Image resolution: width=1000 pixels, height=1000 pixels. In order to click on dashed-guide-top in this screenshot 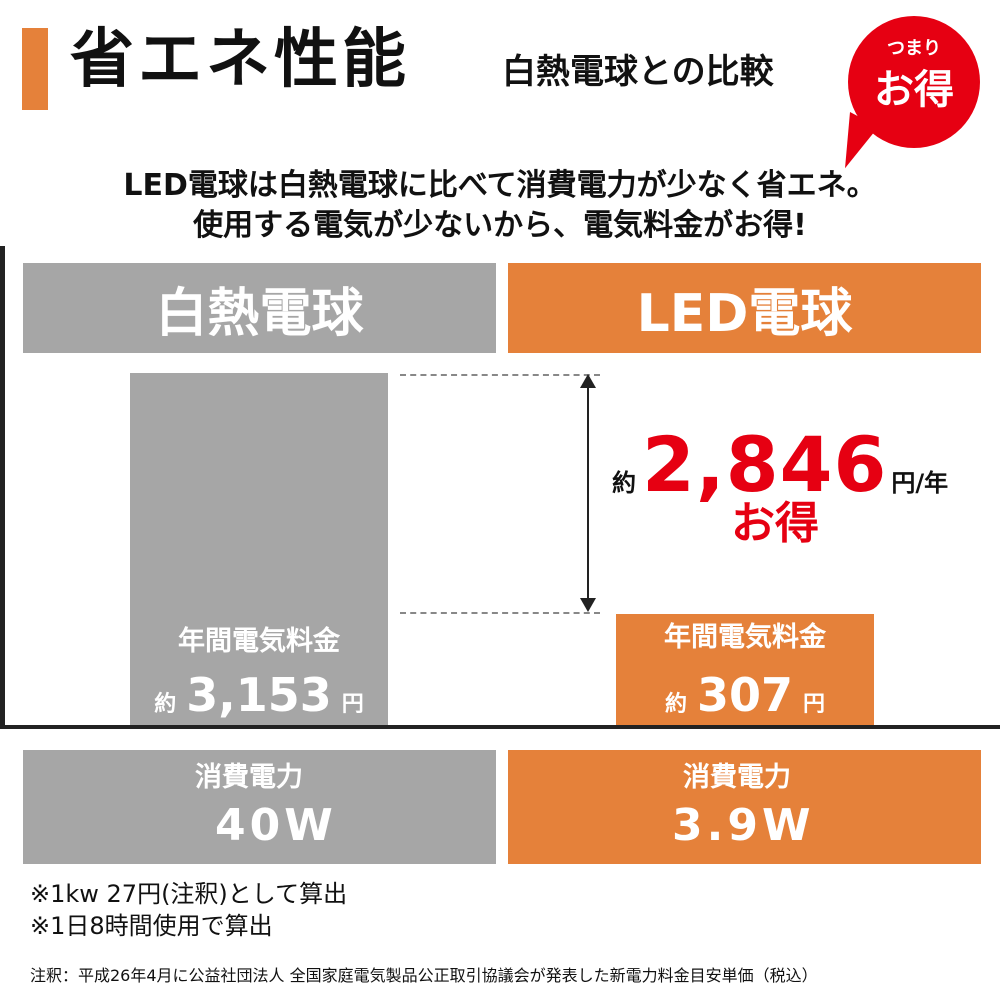, I will do `click(500, 375)`.